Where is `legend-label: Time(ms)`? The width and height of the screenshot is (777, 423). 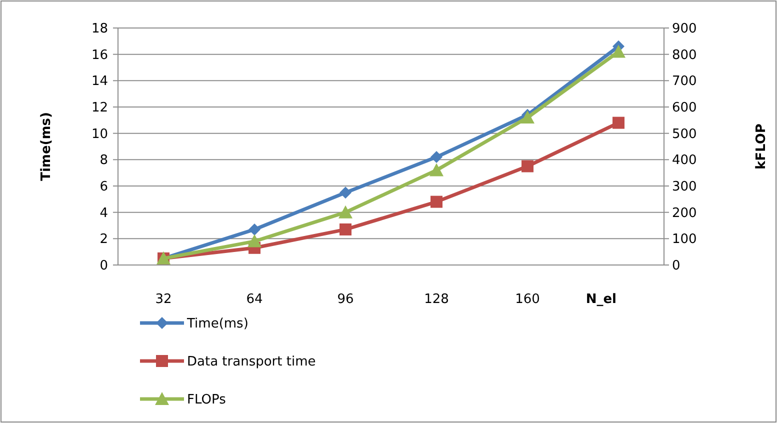
legend-label: Time(ms) is located at coordinates (217, 324).